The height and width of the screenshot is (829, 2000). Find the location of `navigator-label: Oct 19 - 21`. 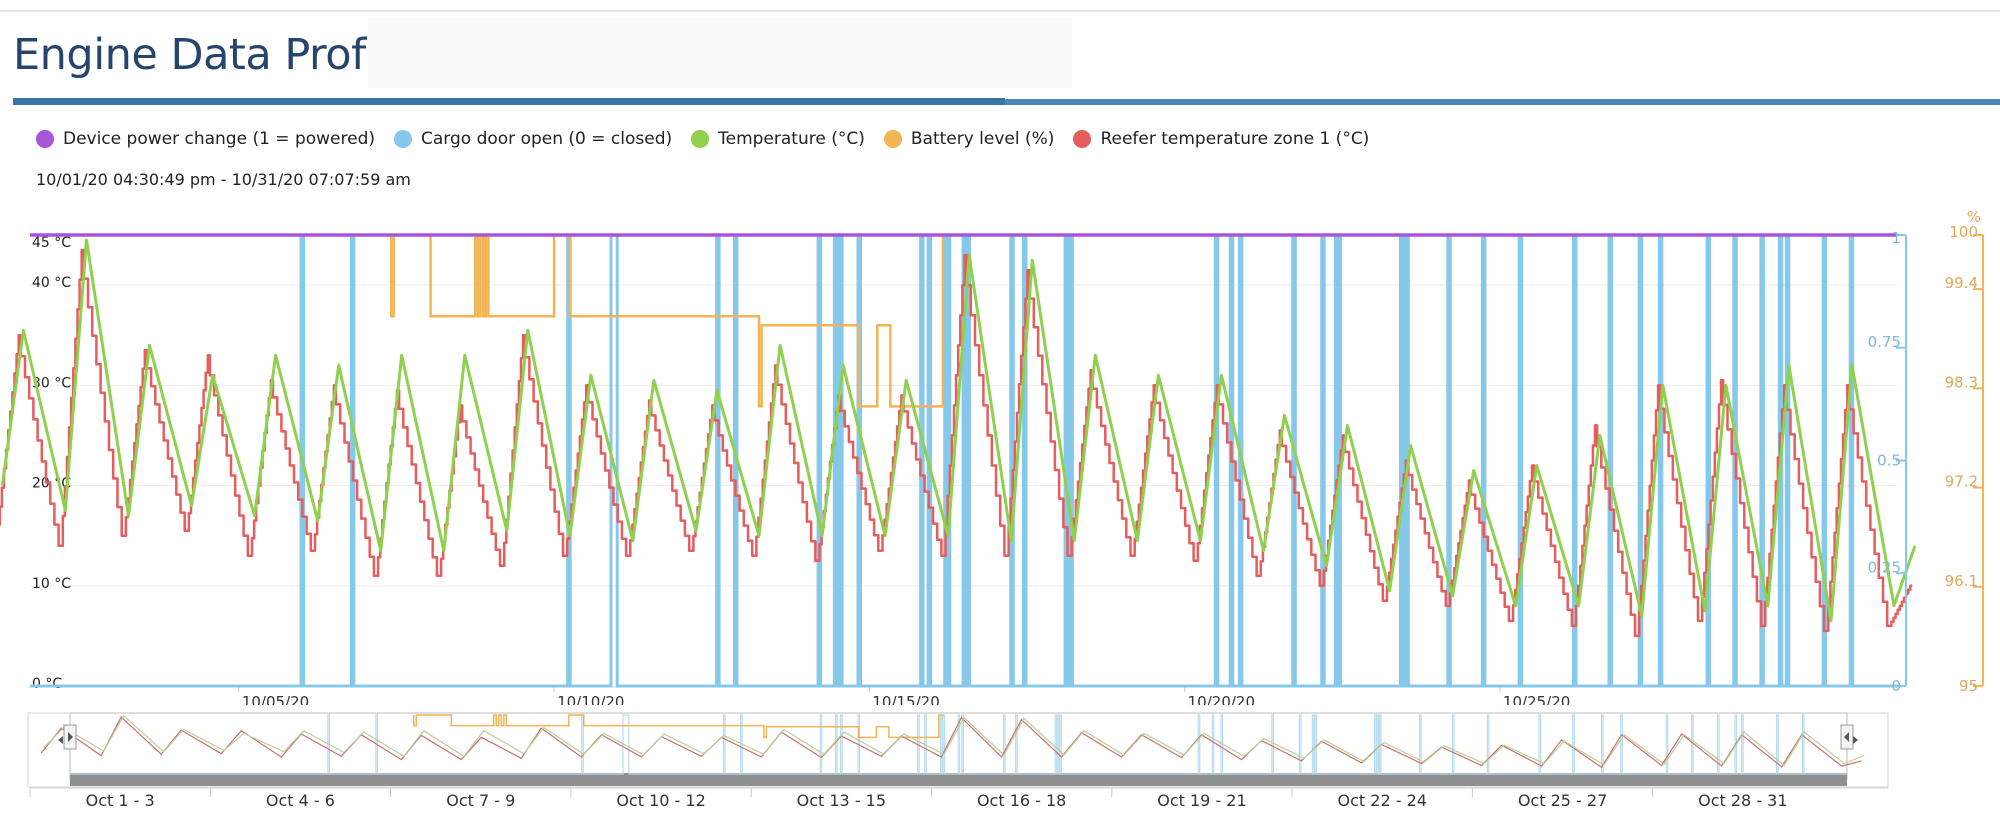

navigator-label: Oct 19 - 21 is located at coordinates (1201, 800).